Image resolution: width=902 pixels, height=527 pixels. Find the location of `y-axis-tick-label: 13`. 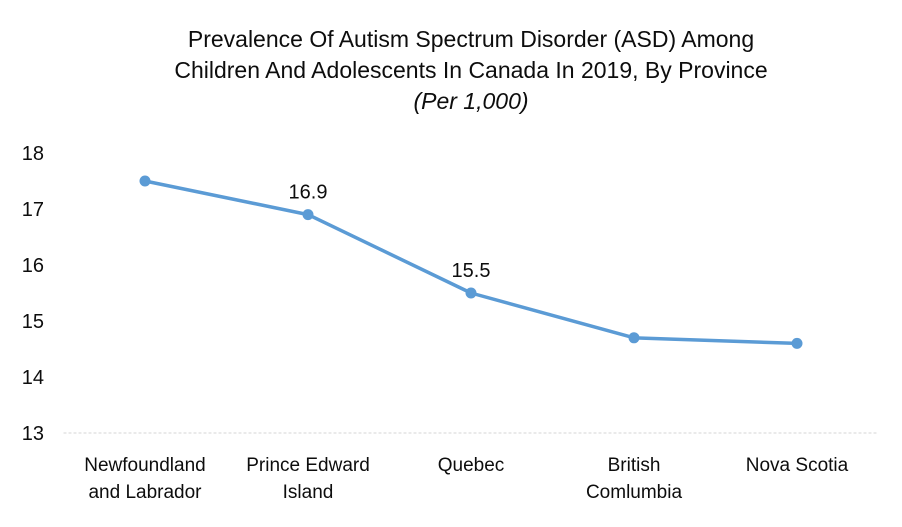

y-axis-tick-label: 13 is located at coordinates (33, 434).